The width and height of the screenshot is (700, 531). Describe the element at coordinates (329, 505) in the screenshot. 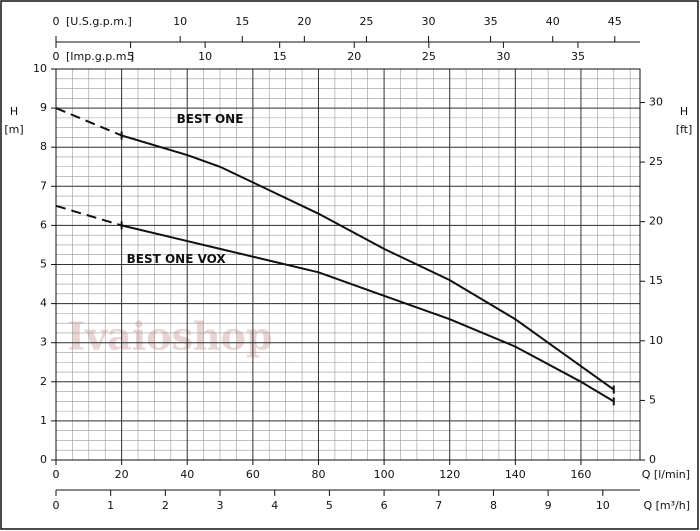

I see `bottom-tick-label: 5` at that location.